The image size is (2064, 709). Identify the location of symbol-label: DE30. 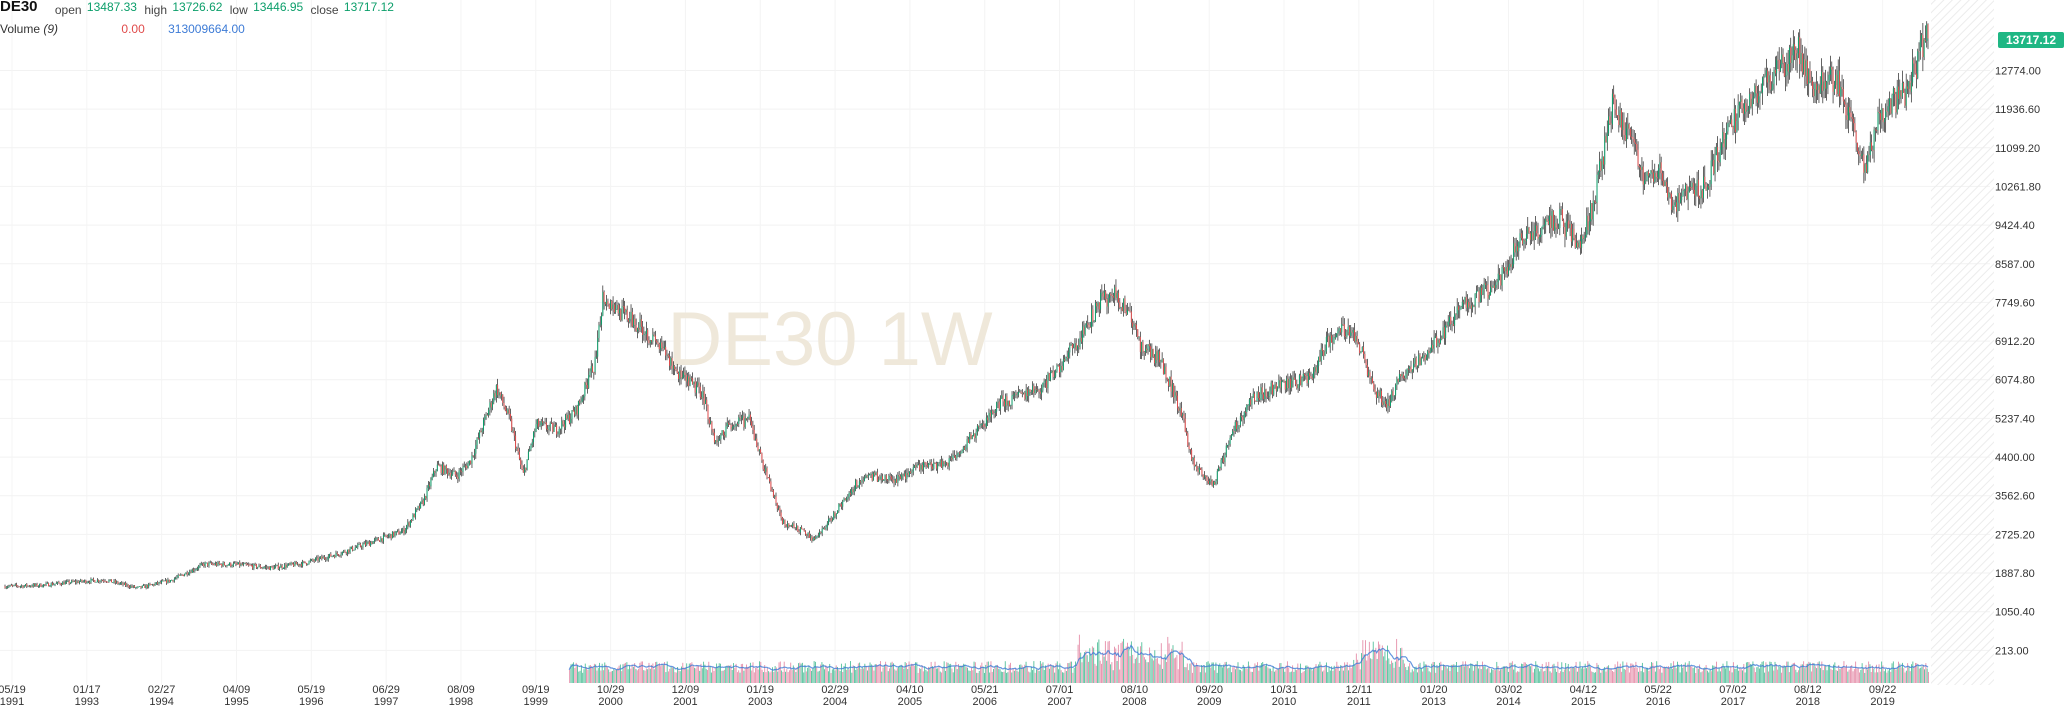
(19, 7).